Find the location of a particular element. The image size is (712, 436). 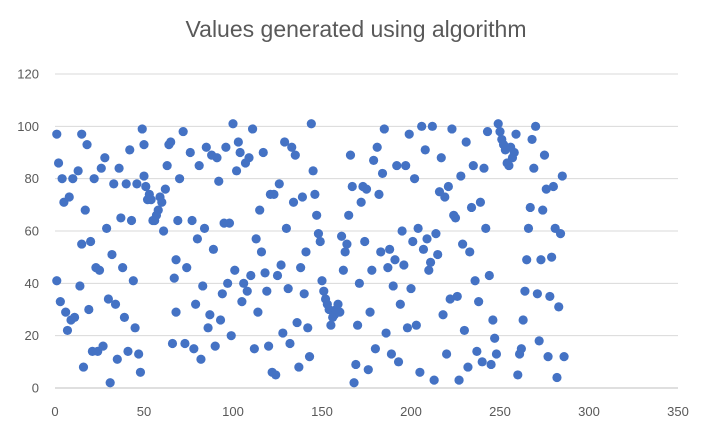

x-tick-label: 150 is located at coordinates (322, 411).